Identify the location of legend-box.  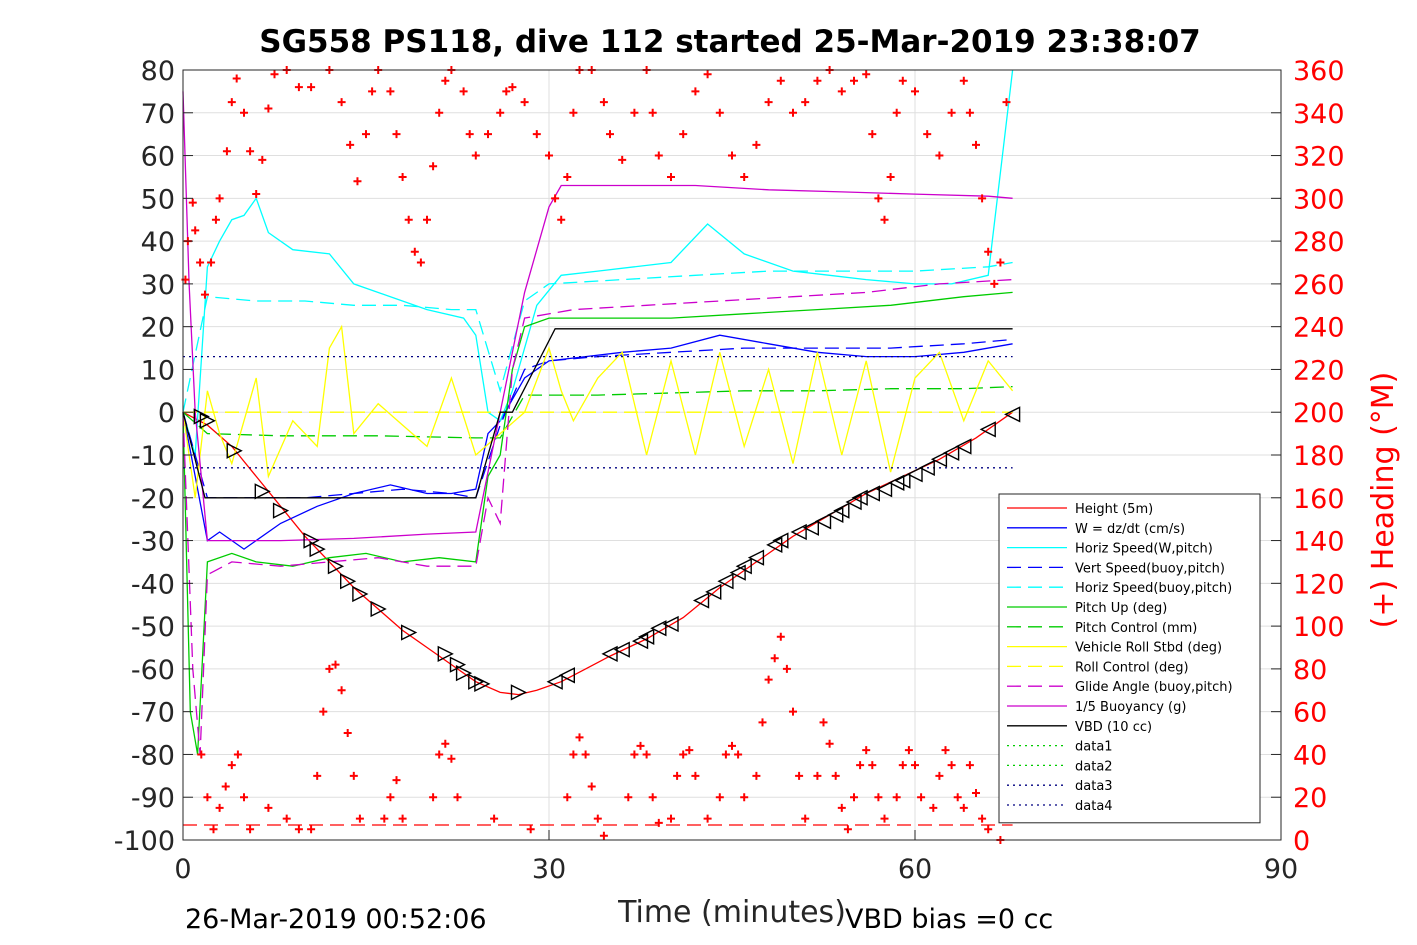
(1129, 658).